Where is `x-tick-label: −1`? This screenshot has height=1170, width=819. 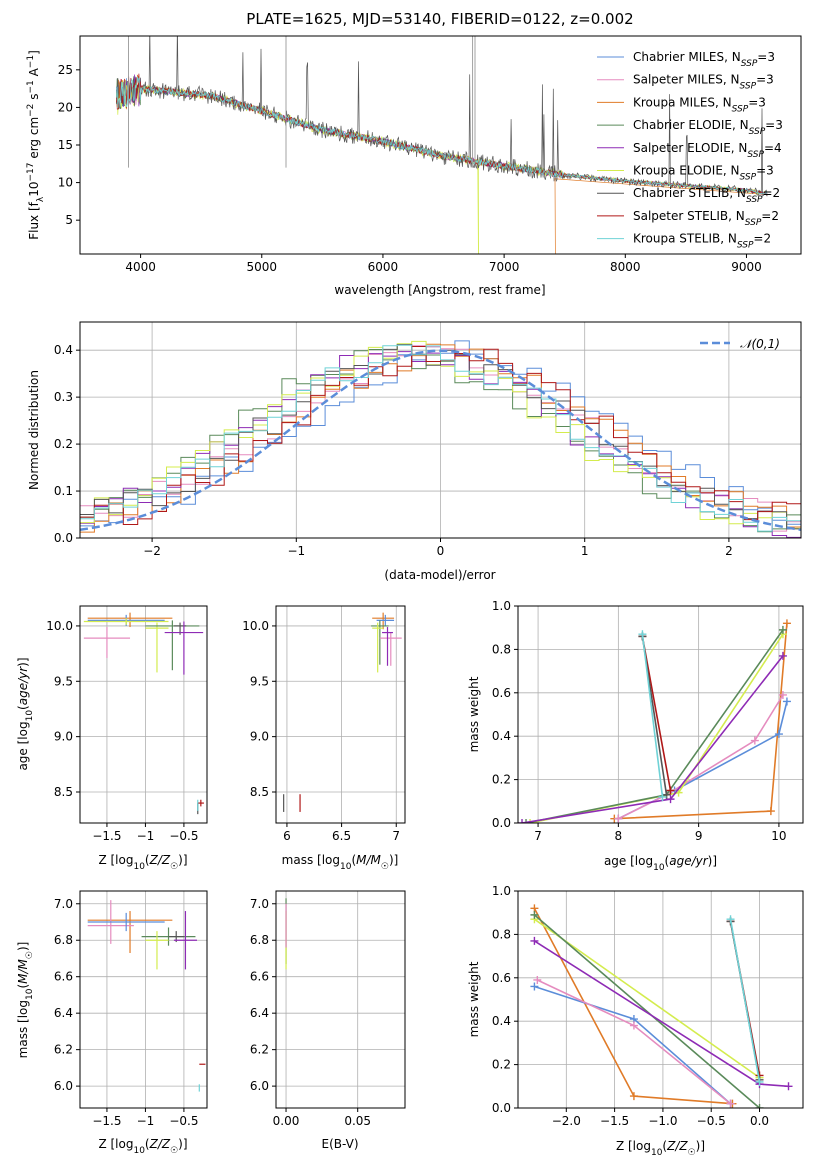 x-tick-label: −1 is located at coordinates (146, 1121).